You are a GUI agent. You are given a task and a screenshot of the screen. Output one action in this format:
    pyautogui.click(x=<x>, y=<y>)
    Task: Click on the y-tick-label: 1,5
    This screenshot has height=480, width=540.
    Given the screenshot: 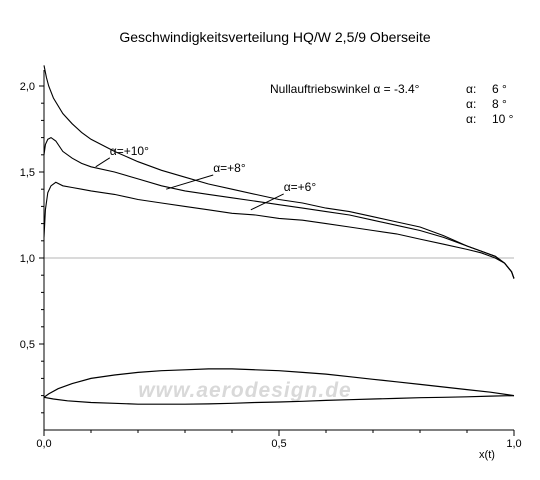 What is the action you would take?
    pyautogui.click(x=27, y=173)
    